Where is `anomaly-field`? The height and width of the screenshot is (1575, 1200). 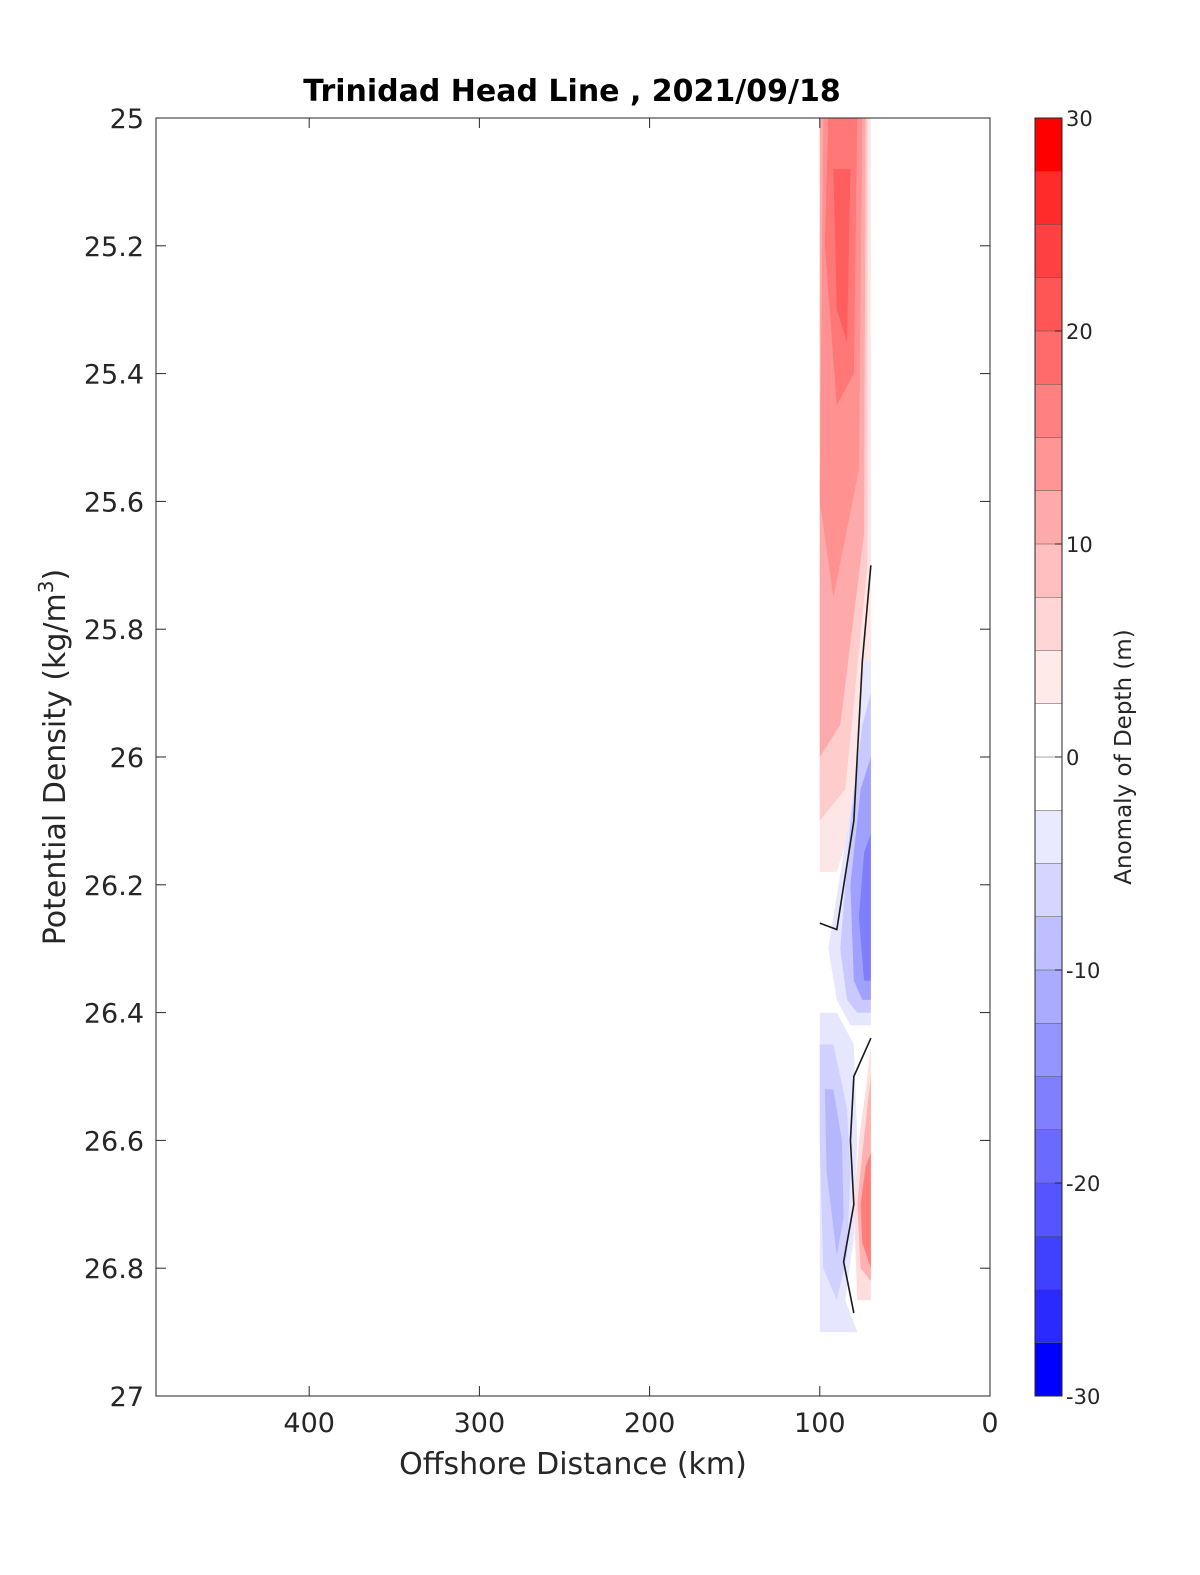
anomaly-field is located at coordinates (845, 725).